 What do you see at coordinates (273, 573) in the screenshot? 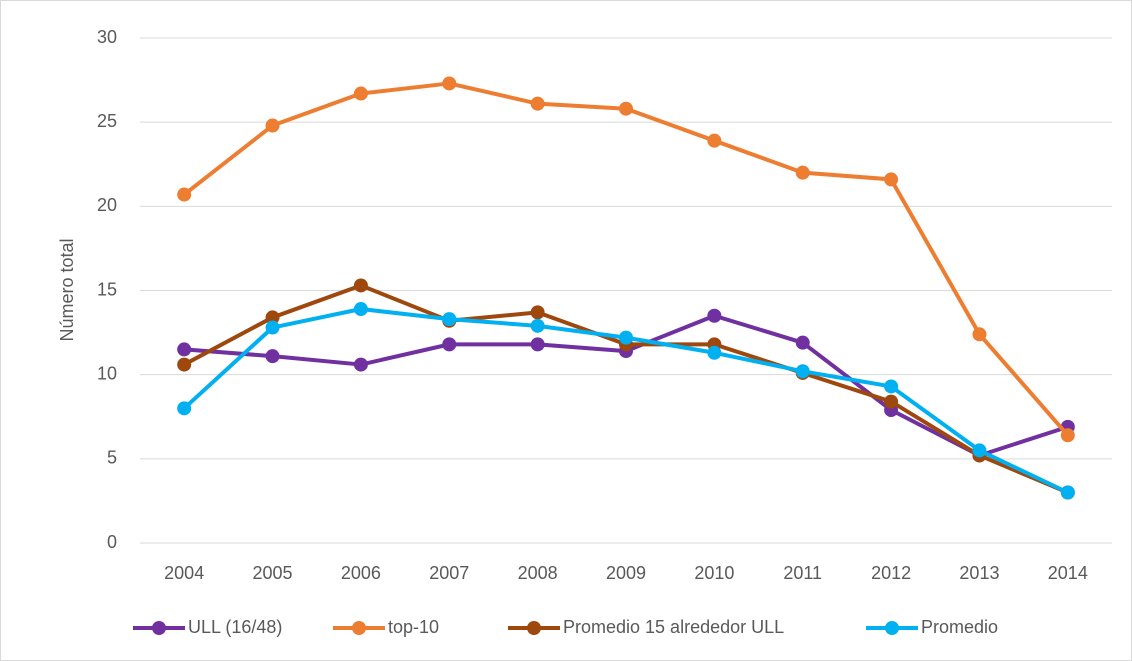
I see `x-tick-label: 2005` at bounding box center [273, 573].